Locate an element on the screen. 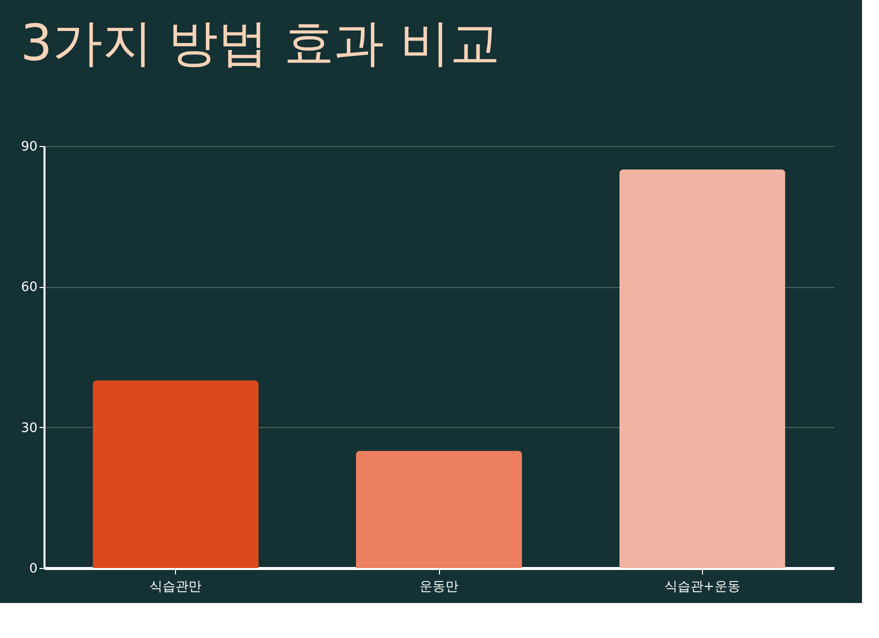 This screenshot has height=638, width=879. y-tick-label: 0 is located at coordinates (33, 569).